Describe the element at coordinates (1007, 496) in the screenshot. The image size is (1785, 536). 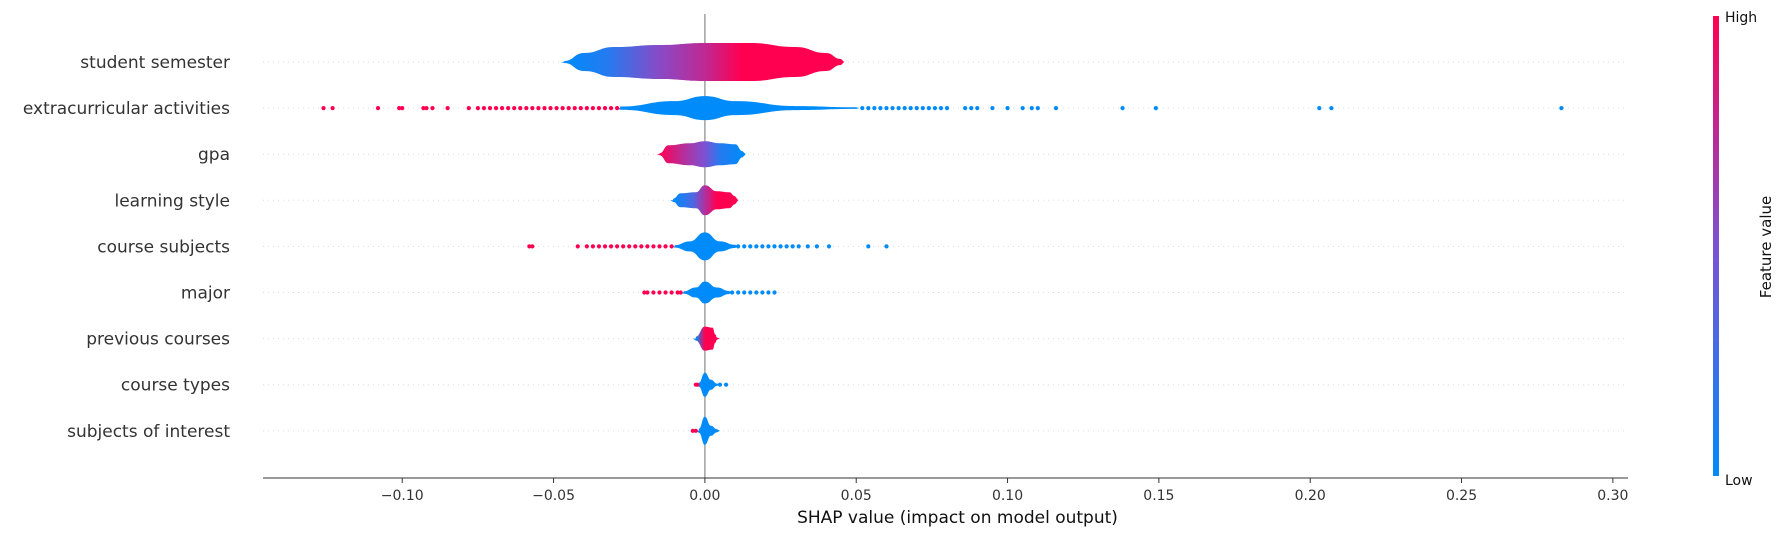
I see `x-tick-label: 0.10` at that location.